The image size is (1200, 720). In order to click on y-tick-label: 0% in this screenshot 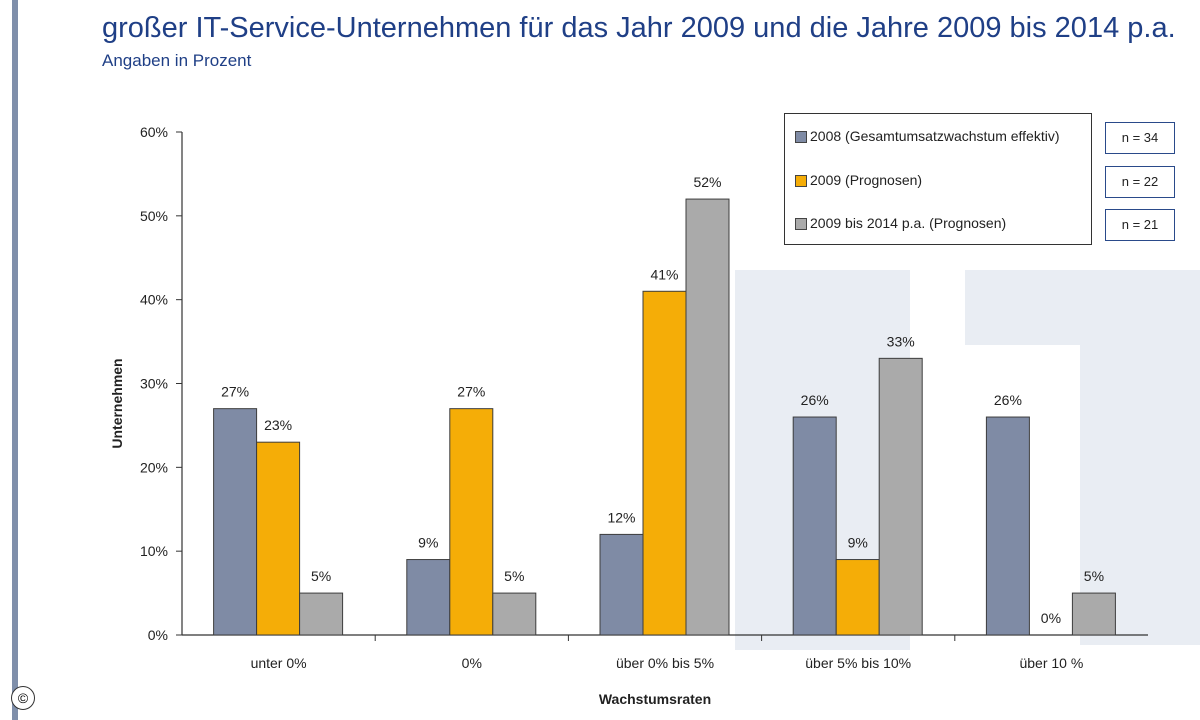, I will do `click(158, 635)`.